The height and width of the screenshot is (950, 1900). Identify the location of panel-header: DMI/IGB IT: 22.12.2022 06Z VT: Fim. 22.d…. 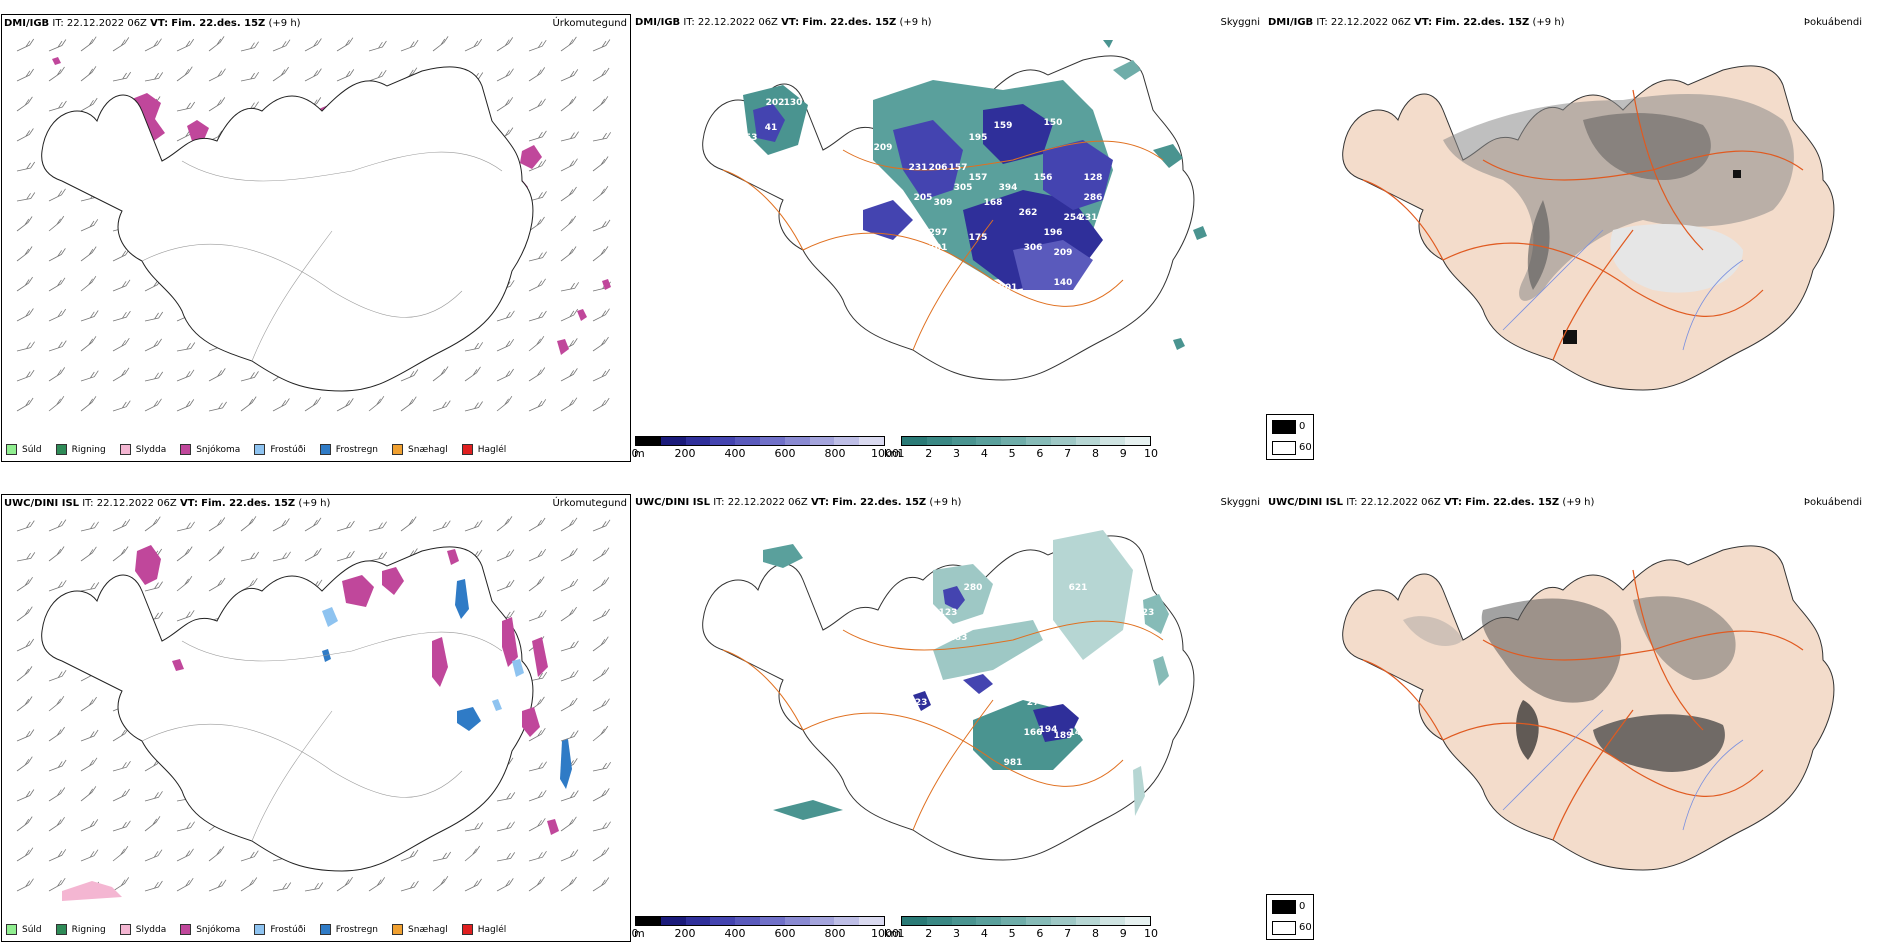
(783, 22).